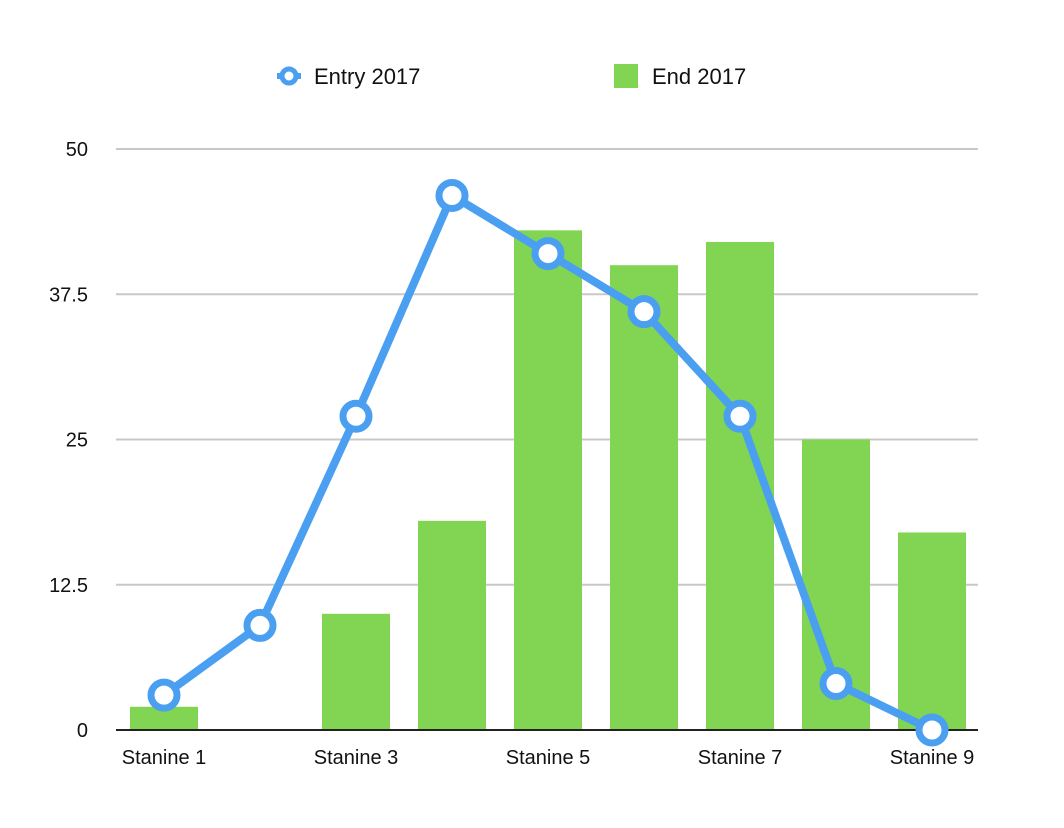 The image size is (1064, 828). I want to click on y-tick-label: 12.5, so click(68, 586).